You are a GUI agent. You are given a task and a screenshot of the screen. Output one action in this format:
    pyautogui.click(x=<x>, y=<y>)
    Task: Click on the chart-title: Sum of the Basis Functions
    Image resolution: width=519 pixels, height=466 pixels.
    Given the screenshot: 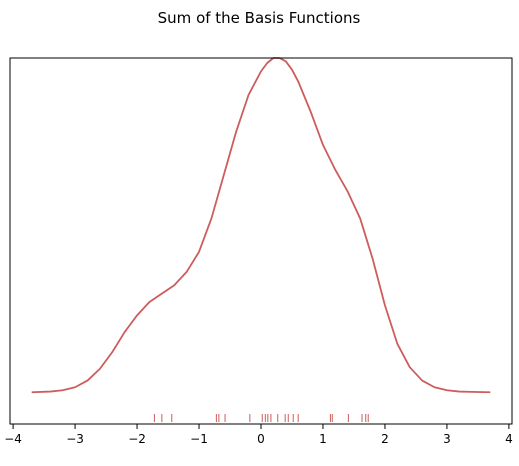 What is the action you would take?
    pyautogui.click(x=259, y=18)
    